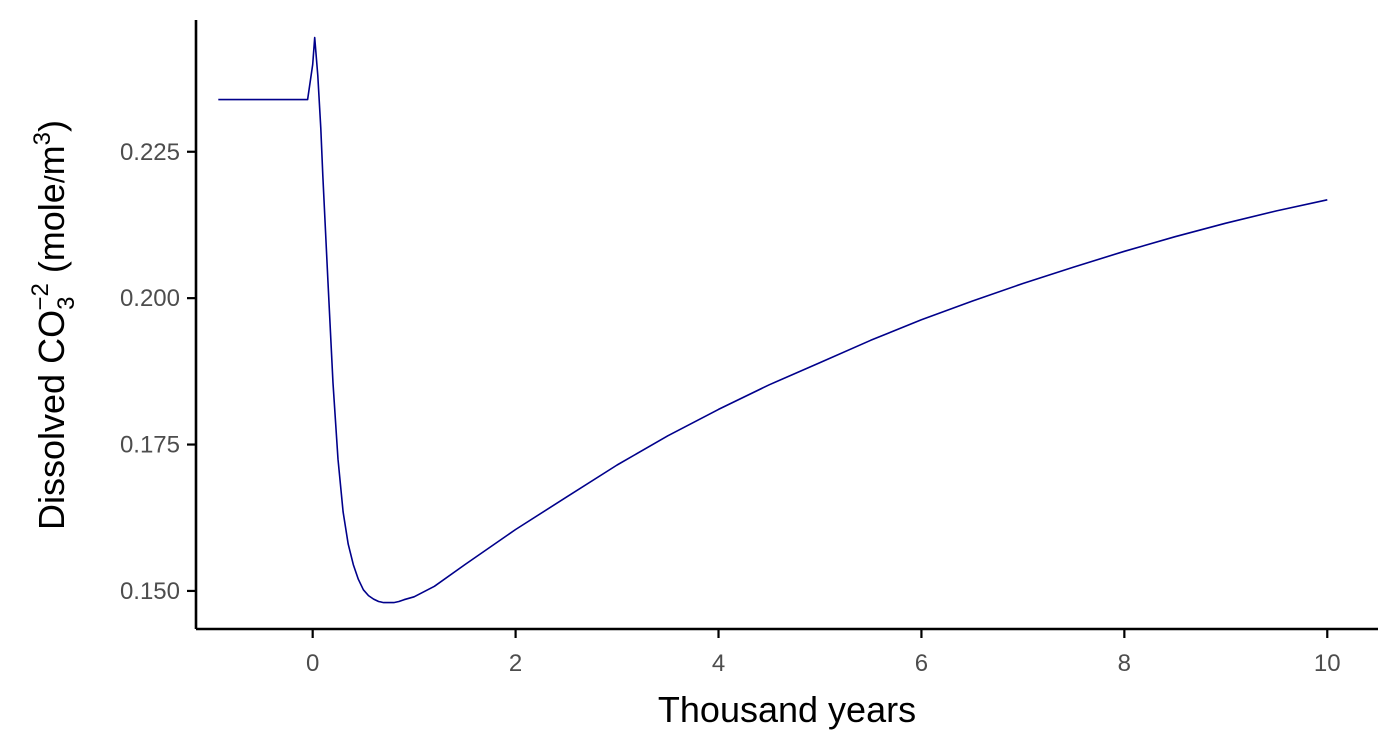 This screenshot has width=1400, height=750. I want to click on x-ticks: 0 2 4 6 8 10, so click(823, 653).